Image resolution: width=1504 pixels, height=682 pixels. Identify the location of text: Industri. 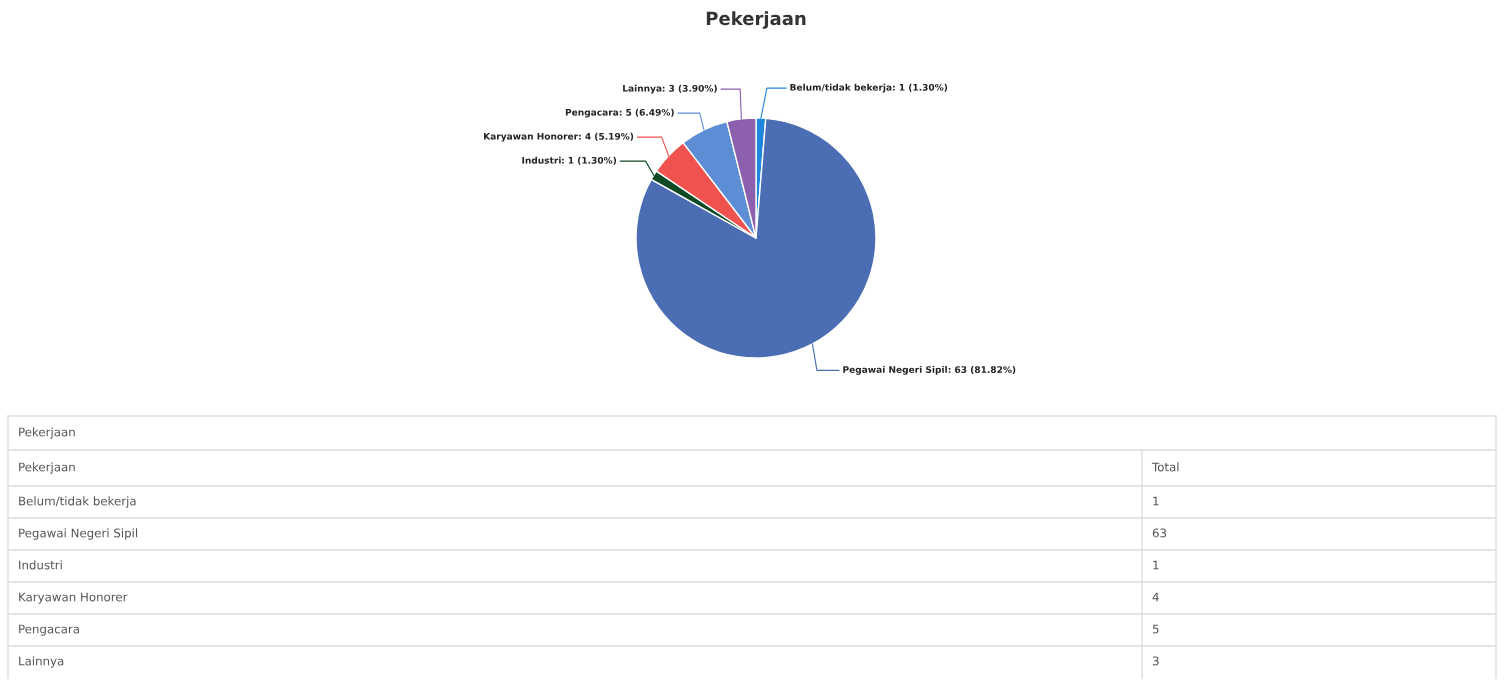
(40, 565).